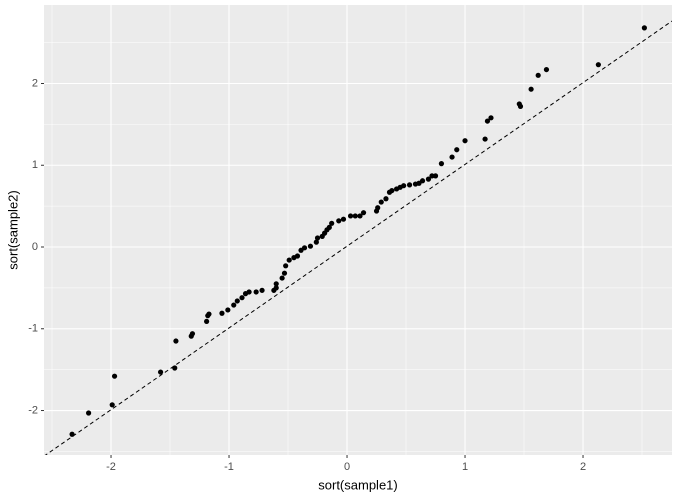  Describe the element at coordinates (35, 83) in the screenshot. I see `y-tick-label: 2` at that location.